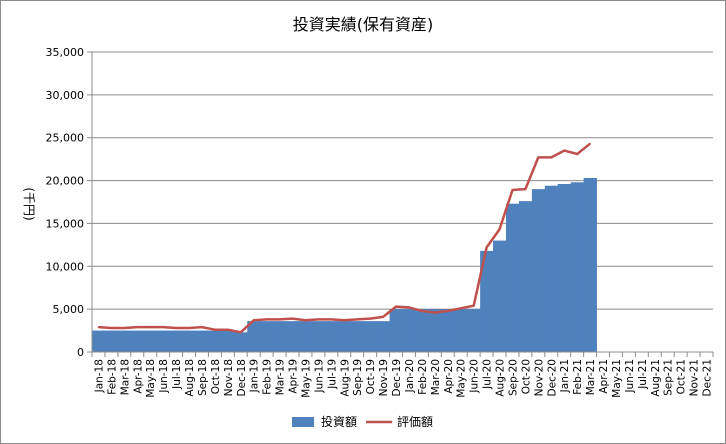 This screenshot has height=444, width=726. What do you see at coordinates (190, 378) in the screenshot?
I see `x-tick-label: Aug-18` at bounding box center [190, 378].